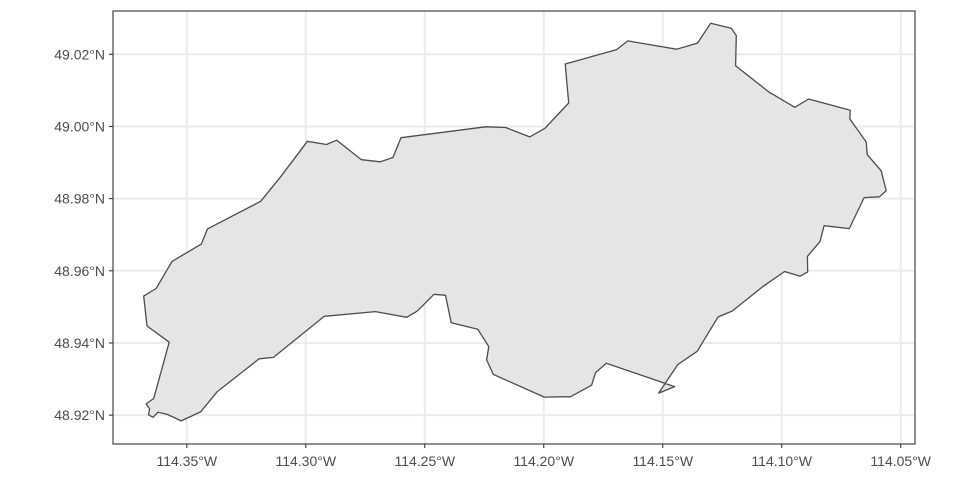  I want to click on x-tick-label: 114.20°W, so click(543, 461).